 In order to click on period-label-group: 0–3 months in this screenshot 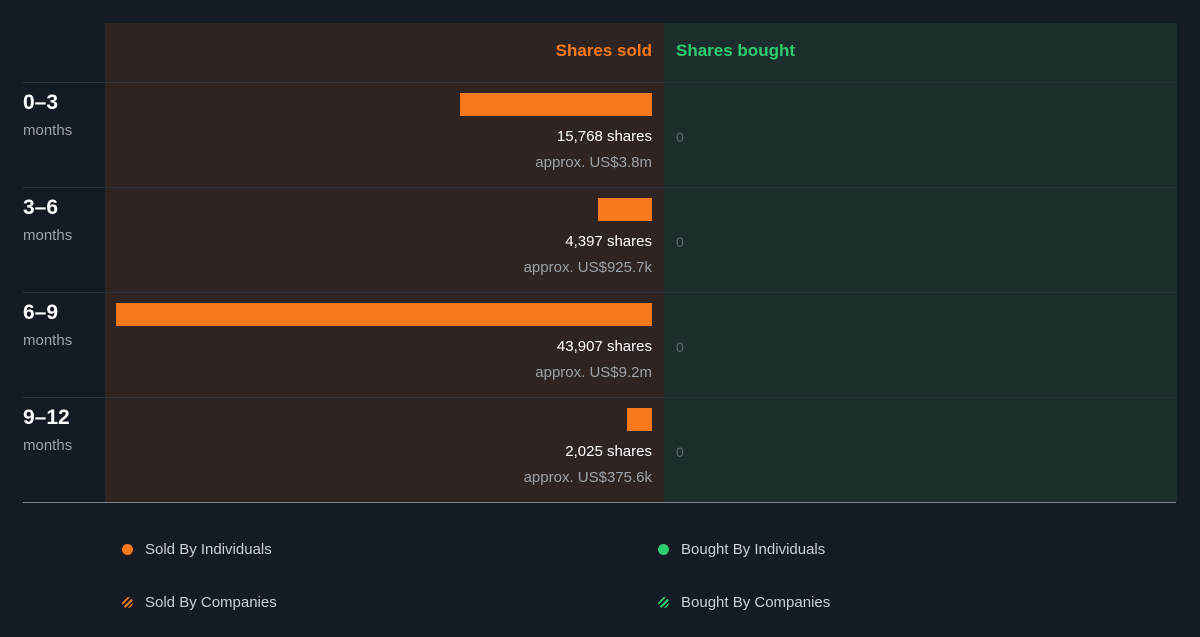, I will do `click(47, 115)`.